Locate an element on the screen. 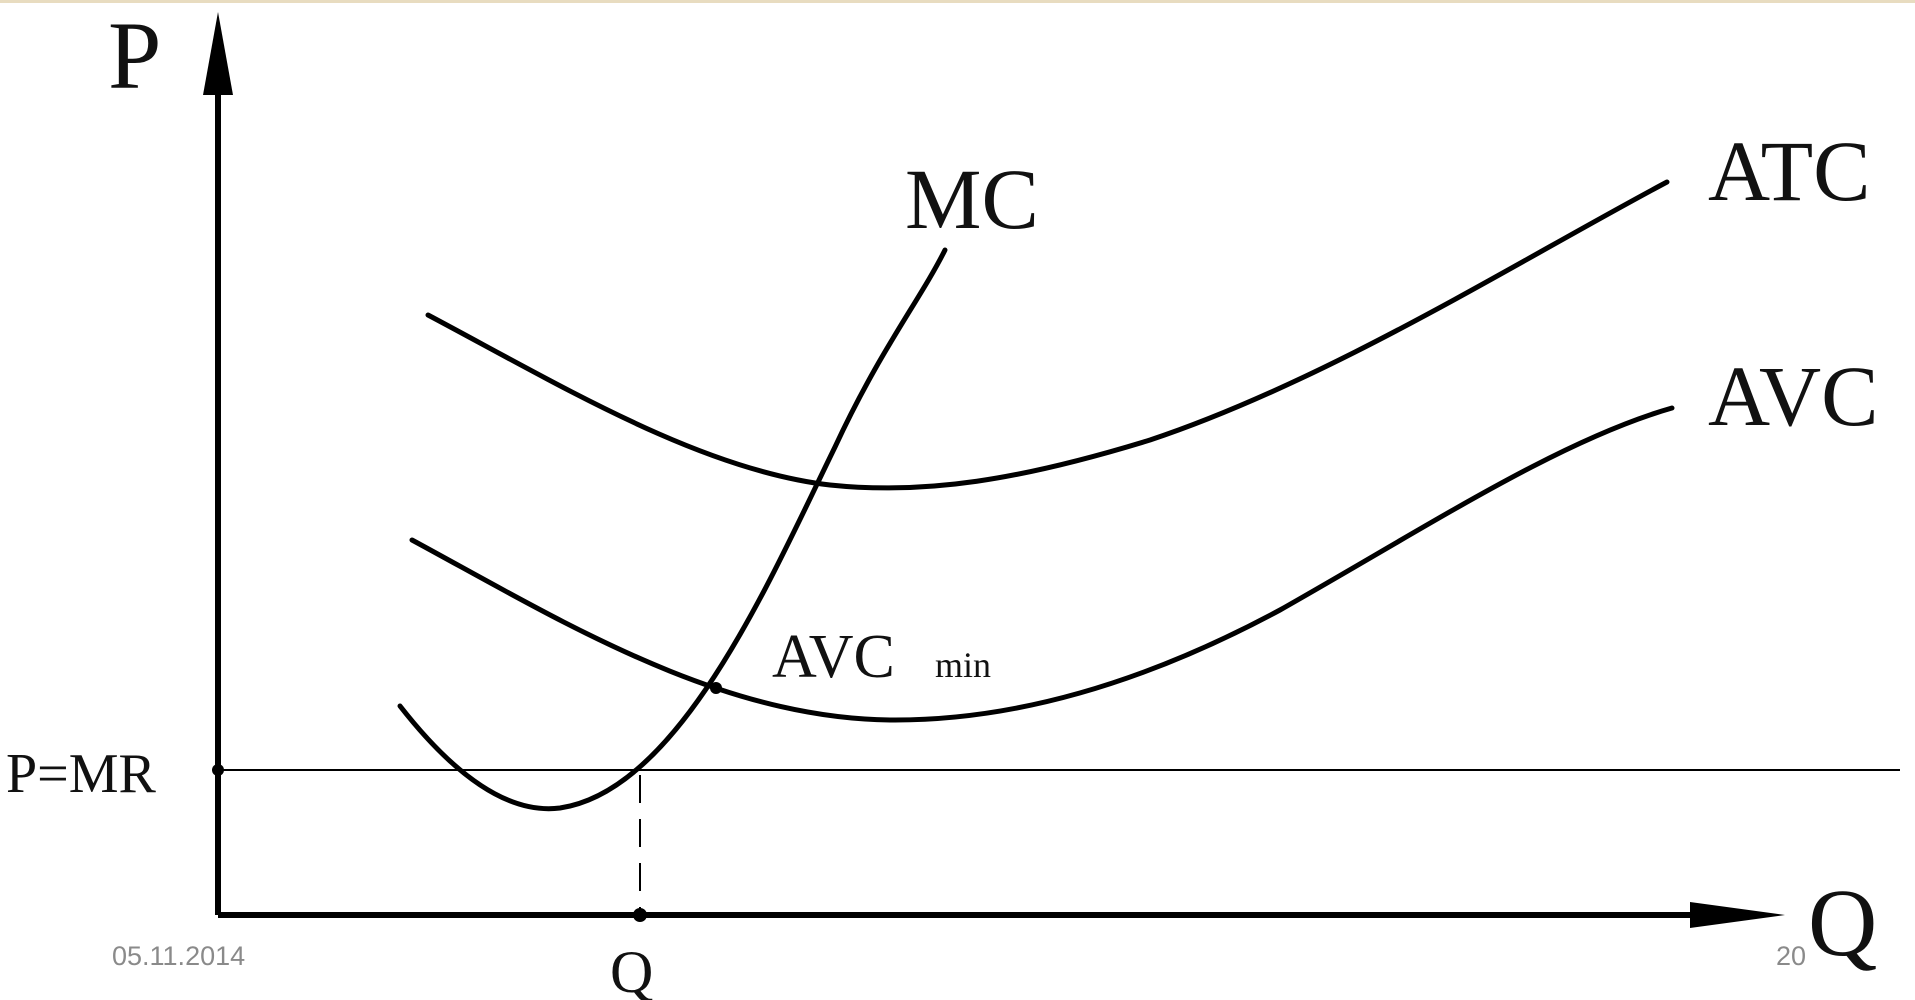  price-point is located at coordinates (218, 770).